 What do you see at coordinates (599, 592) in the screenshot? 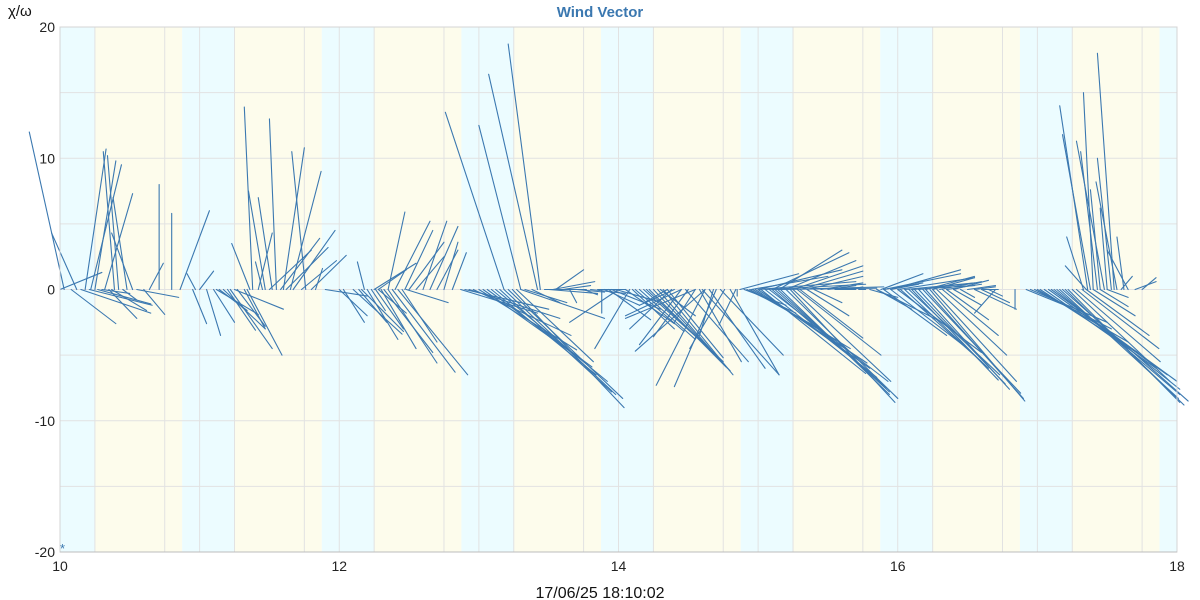
I see `timestamp-footer: 17/06/25 18:10:02` at bounding box center [599, 592].